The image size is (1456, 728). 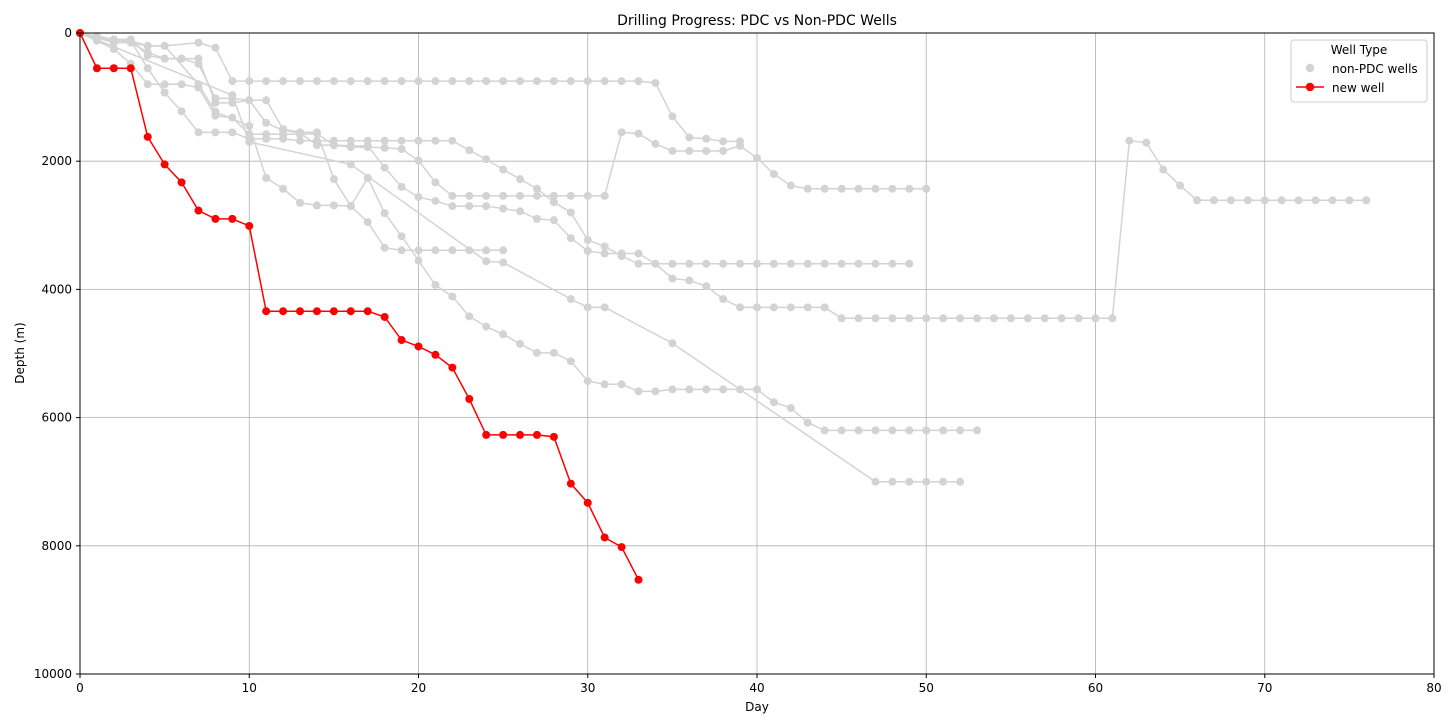 What do you see at coordinates (56, 546) in the screenshot?
I see `y-tick-label: 8000` at bounding box center [56, 546].